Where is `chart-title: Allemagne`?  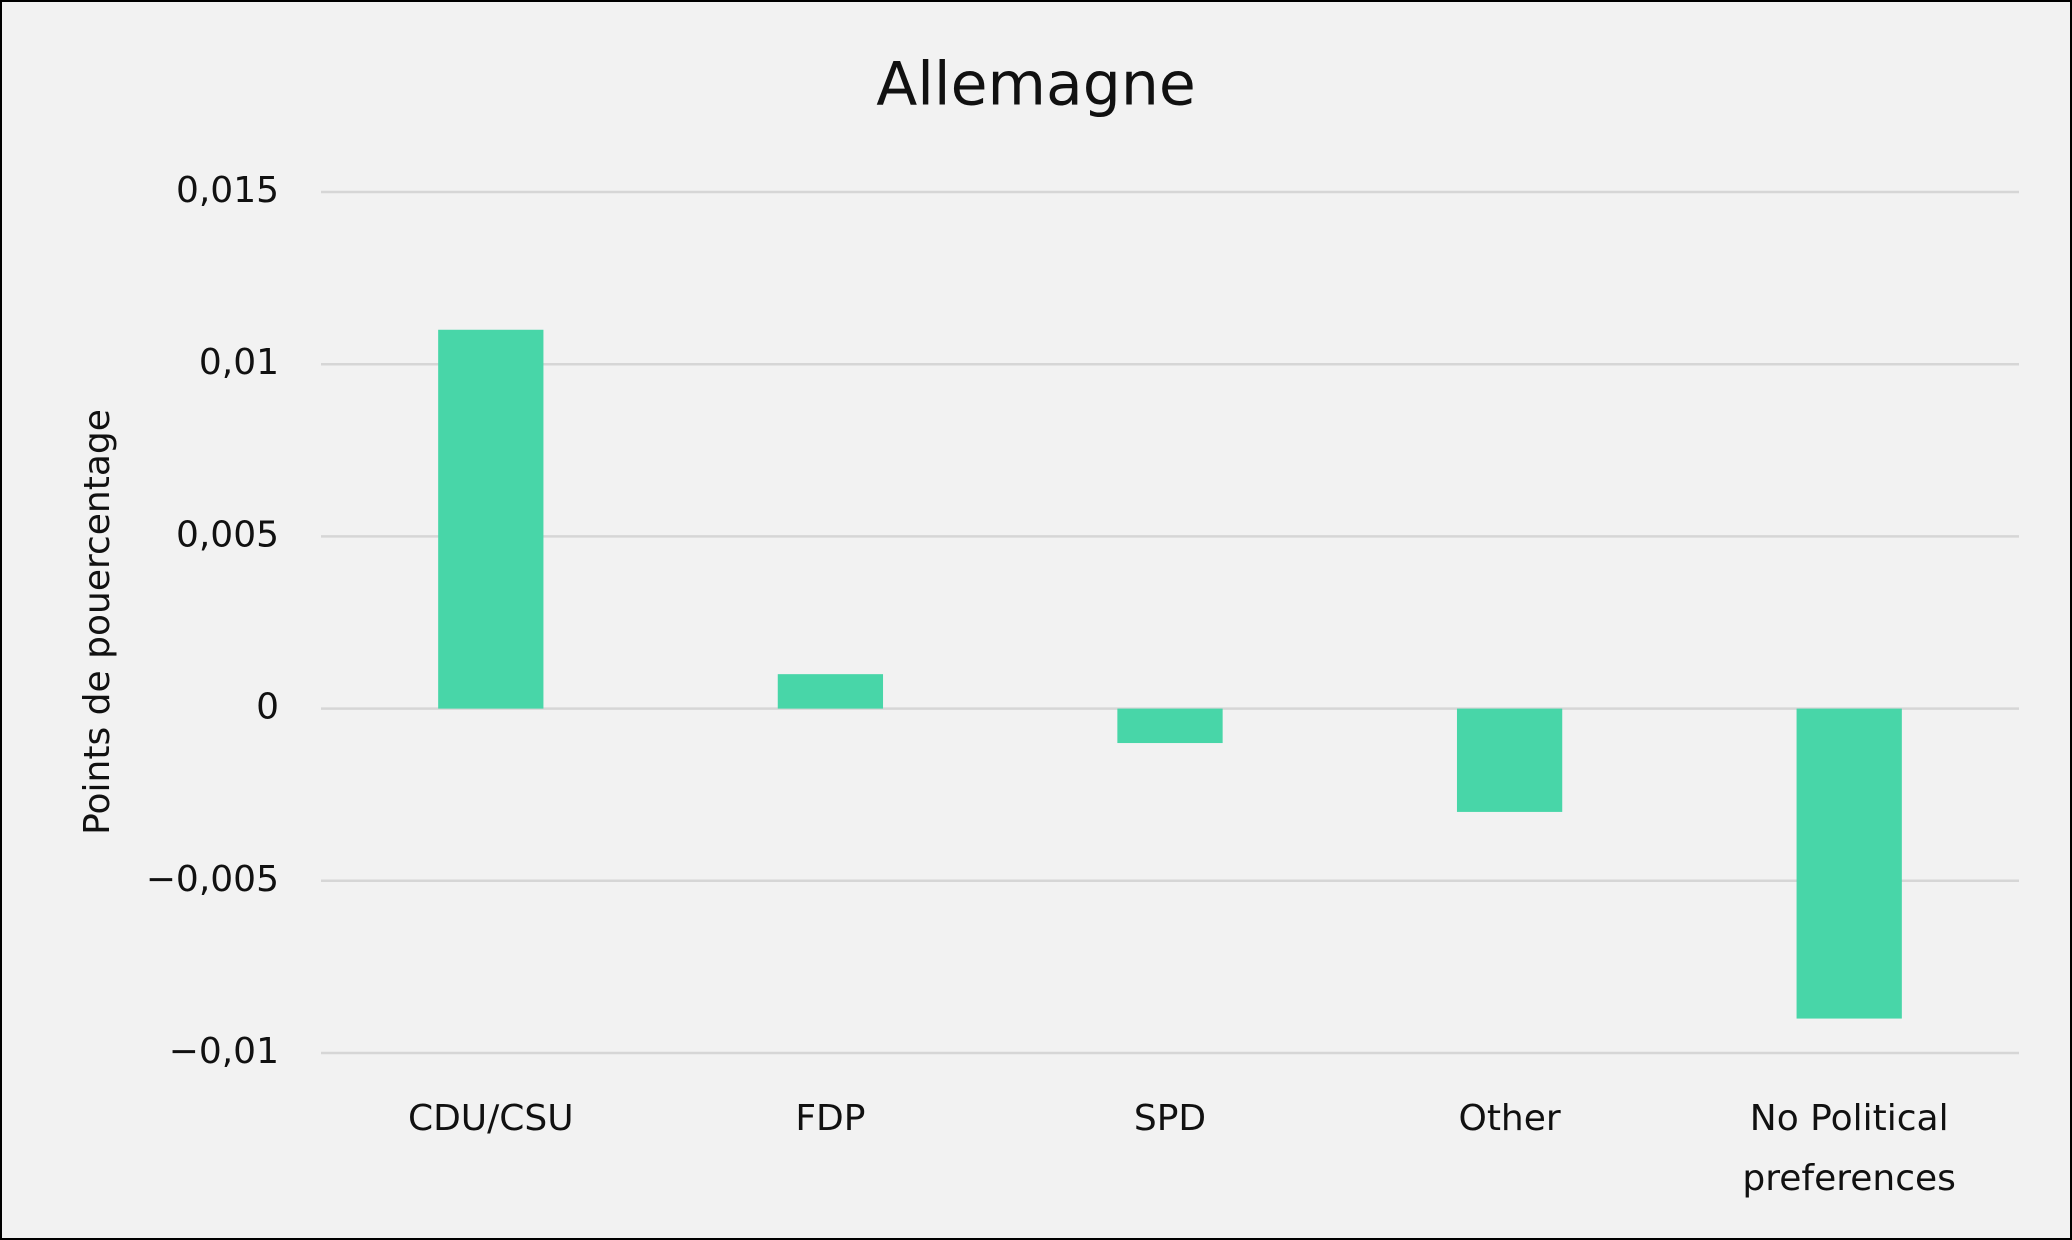 chart-title: Allemagne is located at coordinates (1036, 85).